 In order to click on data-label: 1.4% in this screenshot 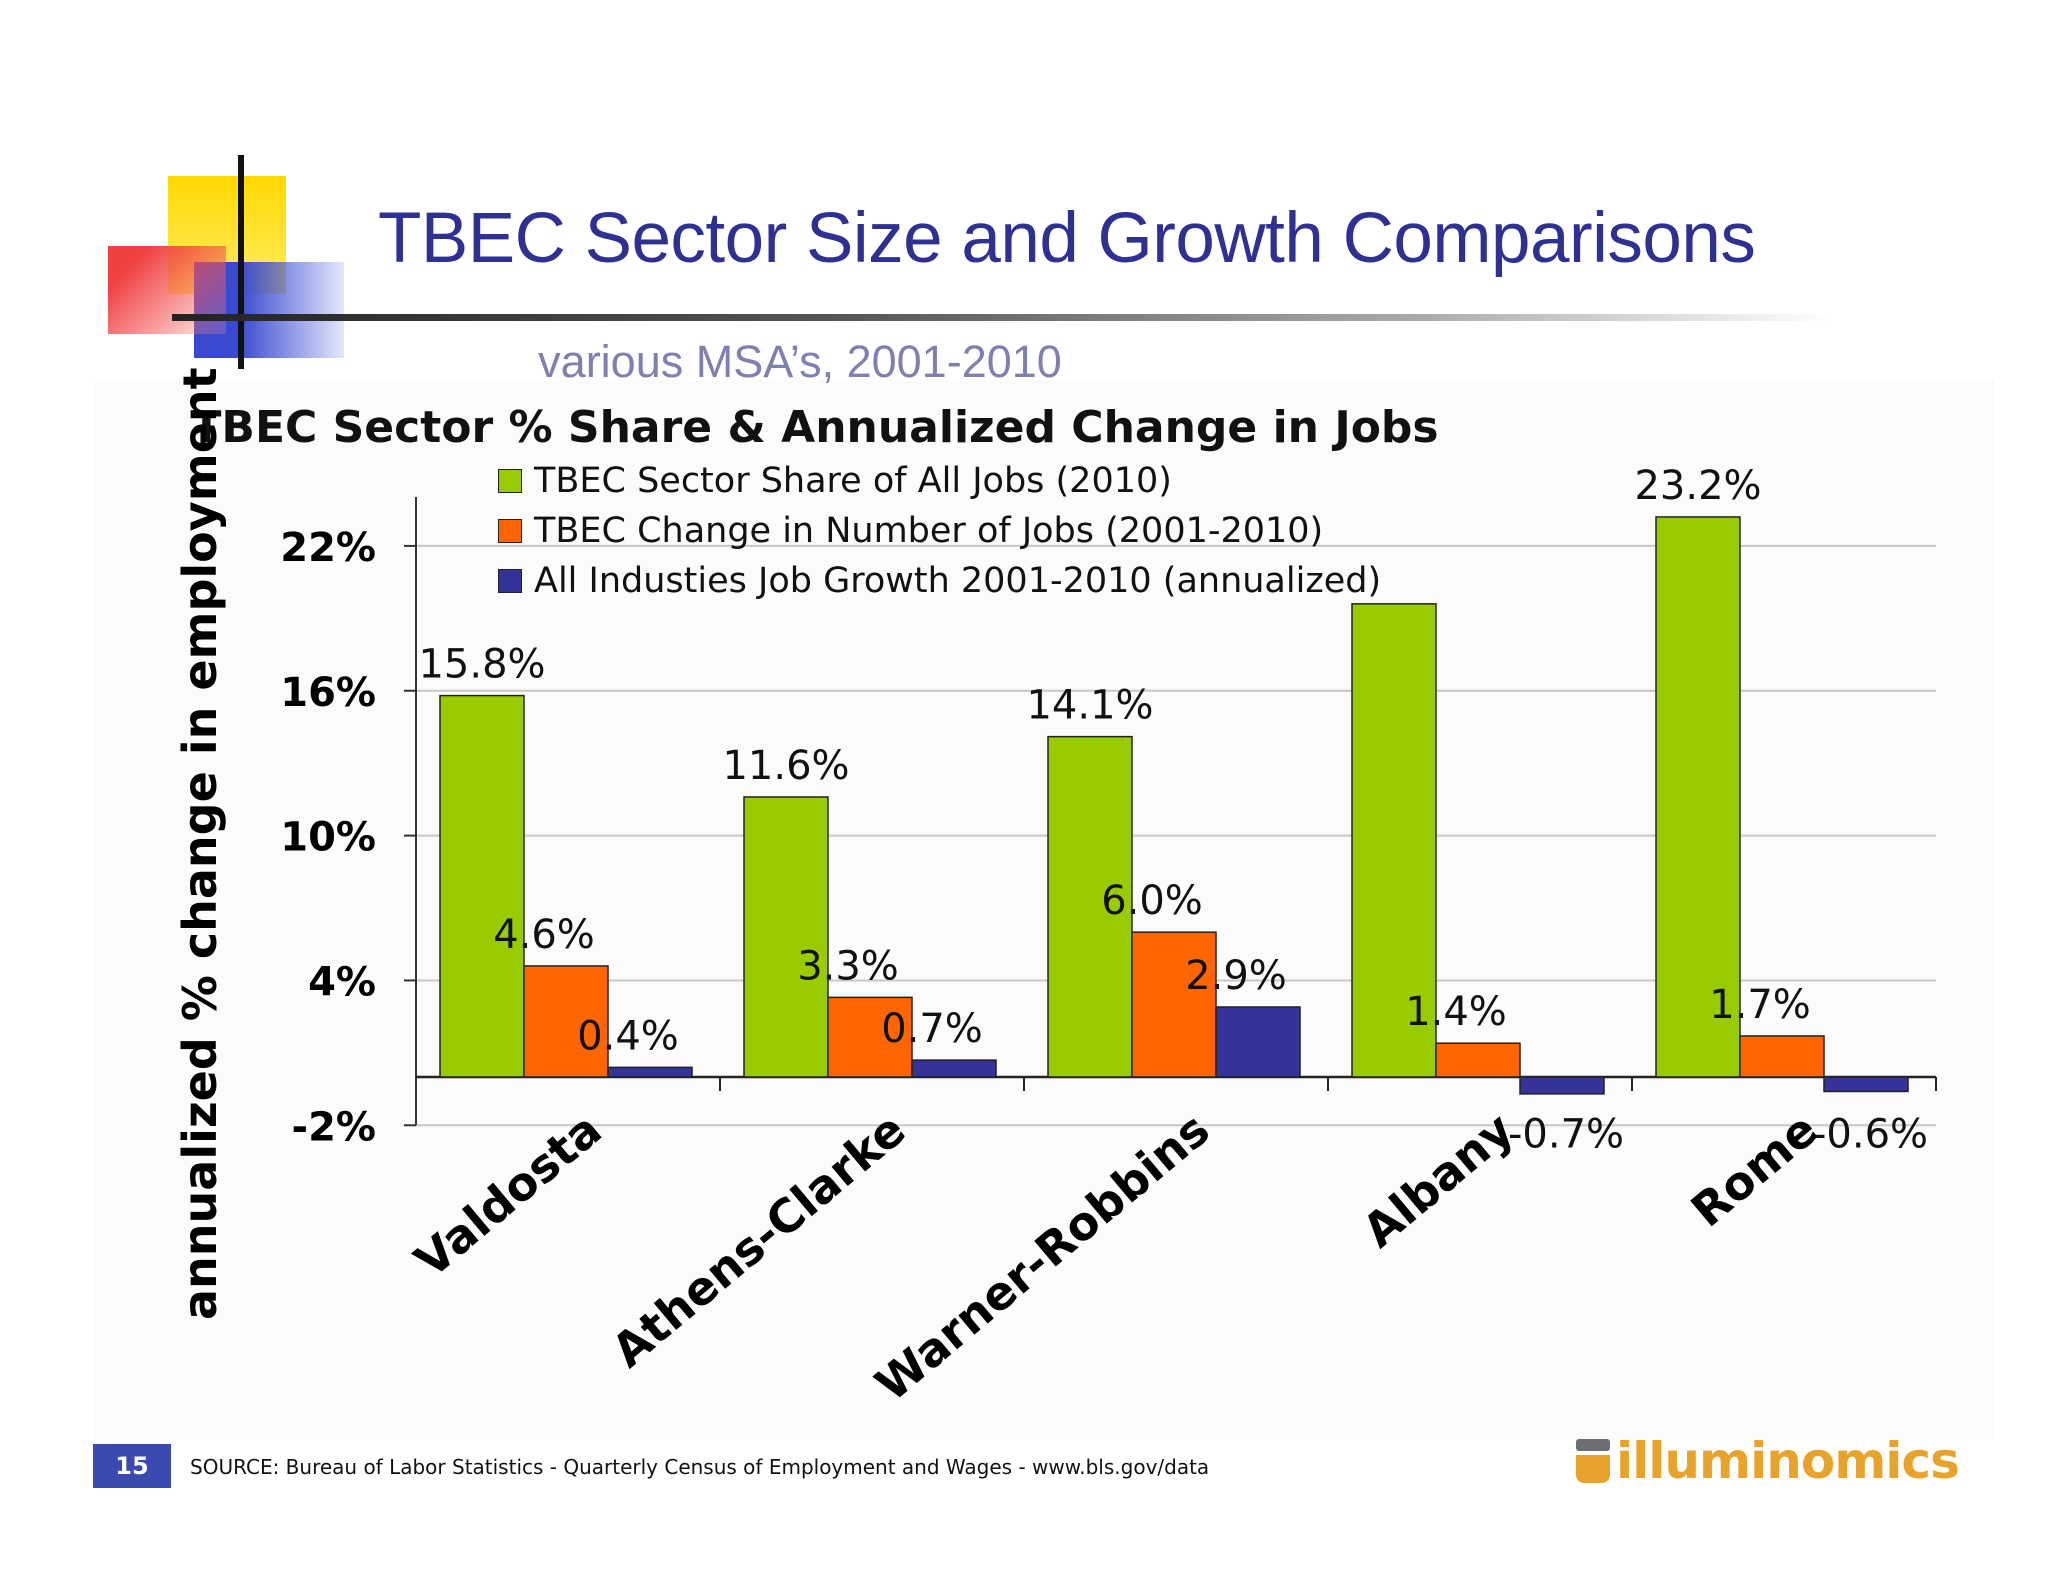, I will do `click(1456, 1012)`.